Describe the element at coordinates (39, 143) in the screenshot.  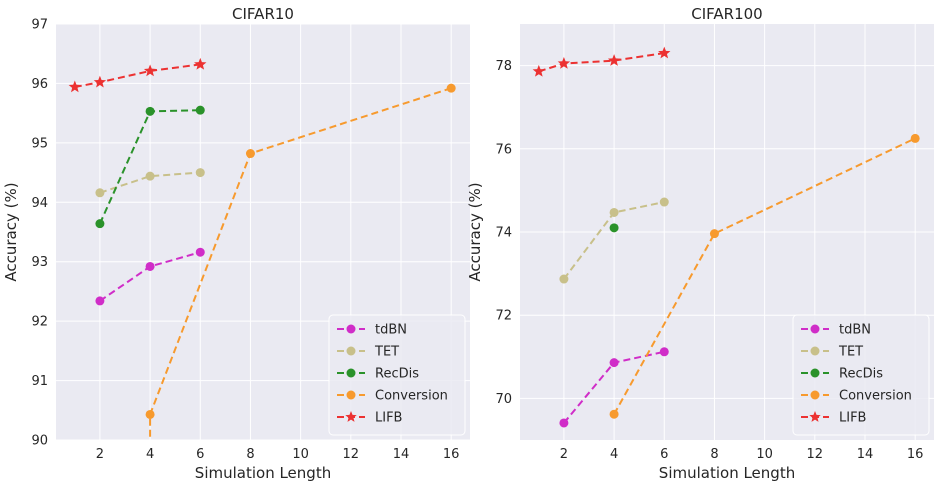
I see `y-tick-label: 95` at that location.